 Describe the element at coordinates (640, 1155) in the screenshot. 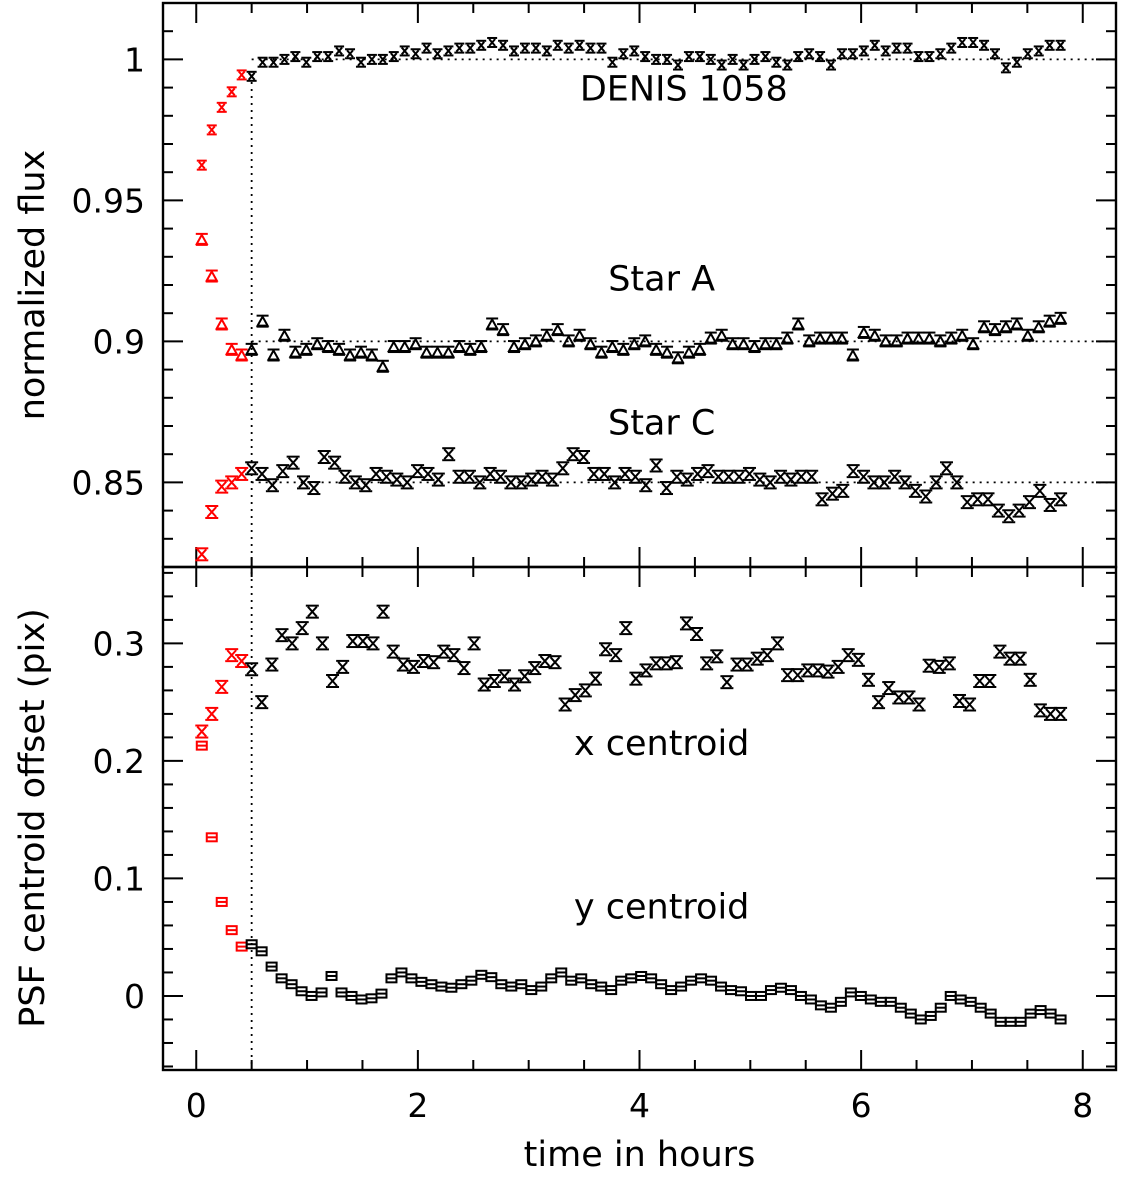

I see `x-axis-label: time in hours` at that location.